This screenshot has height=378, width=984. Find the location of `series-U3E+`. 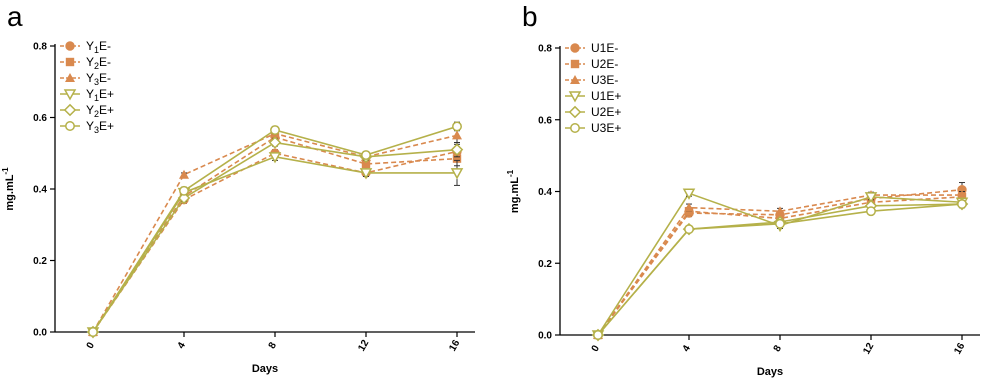

series-U3E+ is located at coordinates (780, 269).